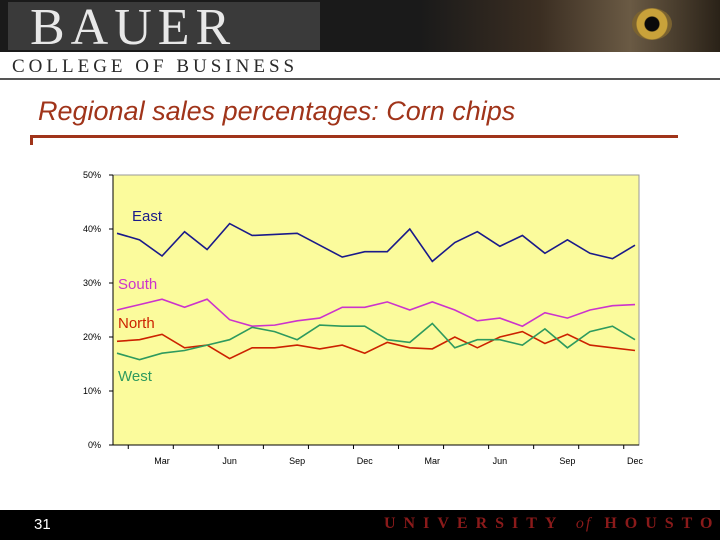  What do you see at coordinates (360, 525) in the screenshot?
I see `footer-bar: 31 UNIVERSITY of HOUSTON` at bounding box center [360, 525].